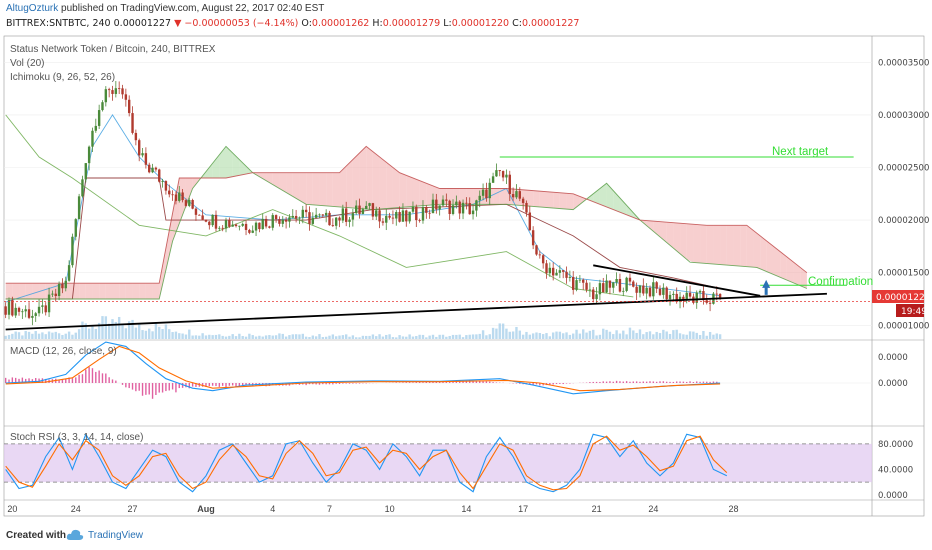 The image size is (932, 550). Describe the element at coordinates (116, 535) in the screenshot. I see `tradingview-brand: TradingView` at that location.